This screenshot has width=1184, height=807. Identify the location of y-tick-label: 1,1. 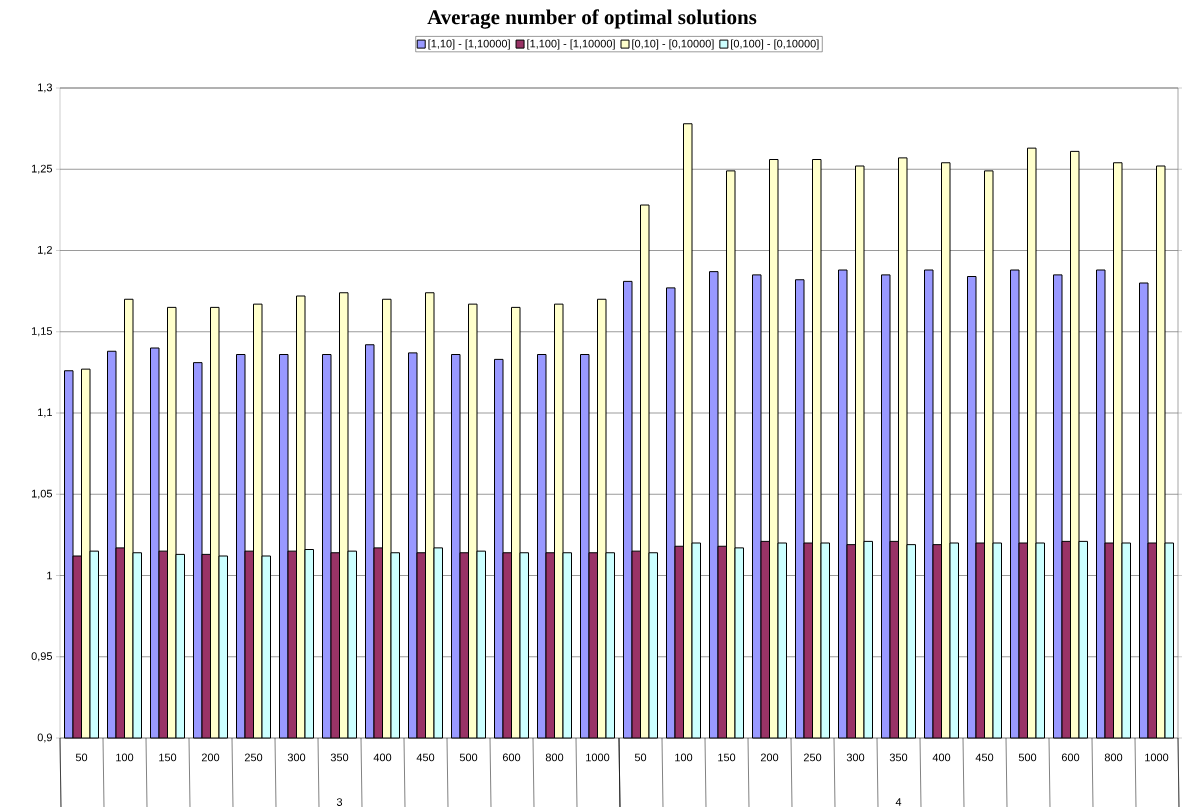
(45, 413).